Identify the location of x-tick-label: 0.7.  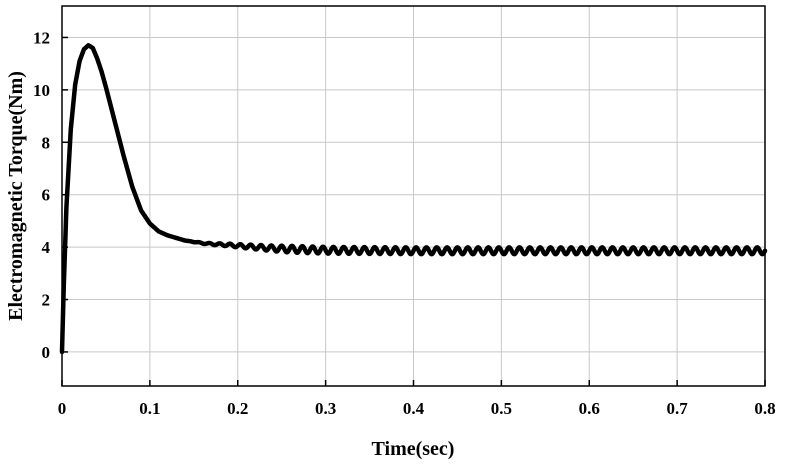
(678, 408).